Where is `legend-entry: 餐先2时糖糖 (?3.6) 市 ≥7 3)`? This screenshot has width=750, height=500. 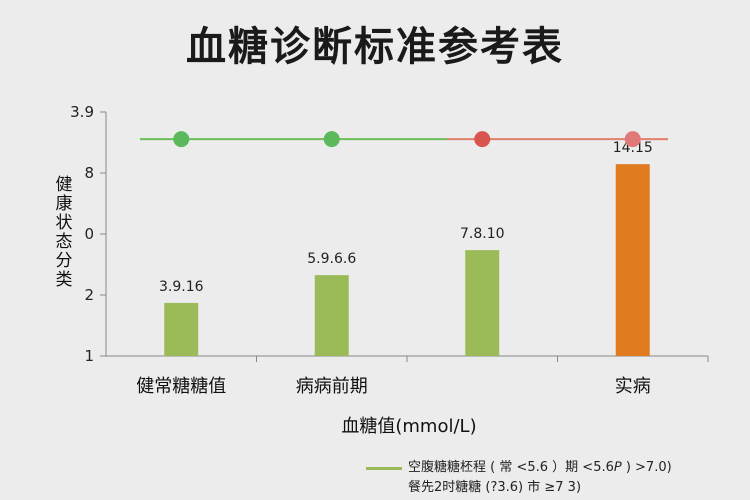
legend-entry: 餐先2时糖糖 (?3.6) 市 ≥7 3) is located at coordinates (556, 488).